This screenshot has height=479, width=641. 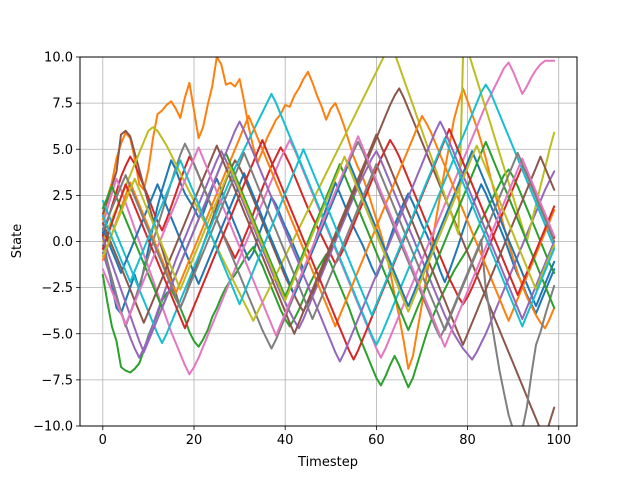 I want to click on x-tick-label: 100, so click(x=558, y=440).